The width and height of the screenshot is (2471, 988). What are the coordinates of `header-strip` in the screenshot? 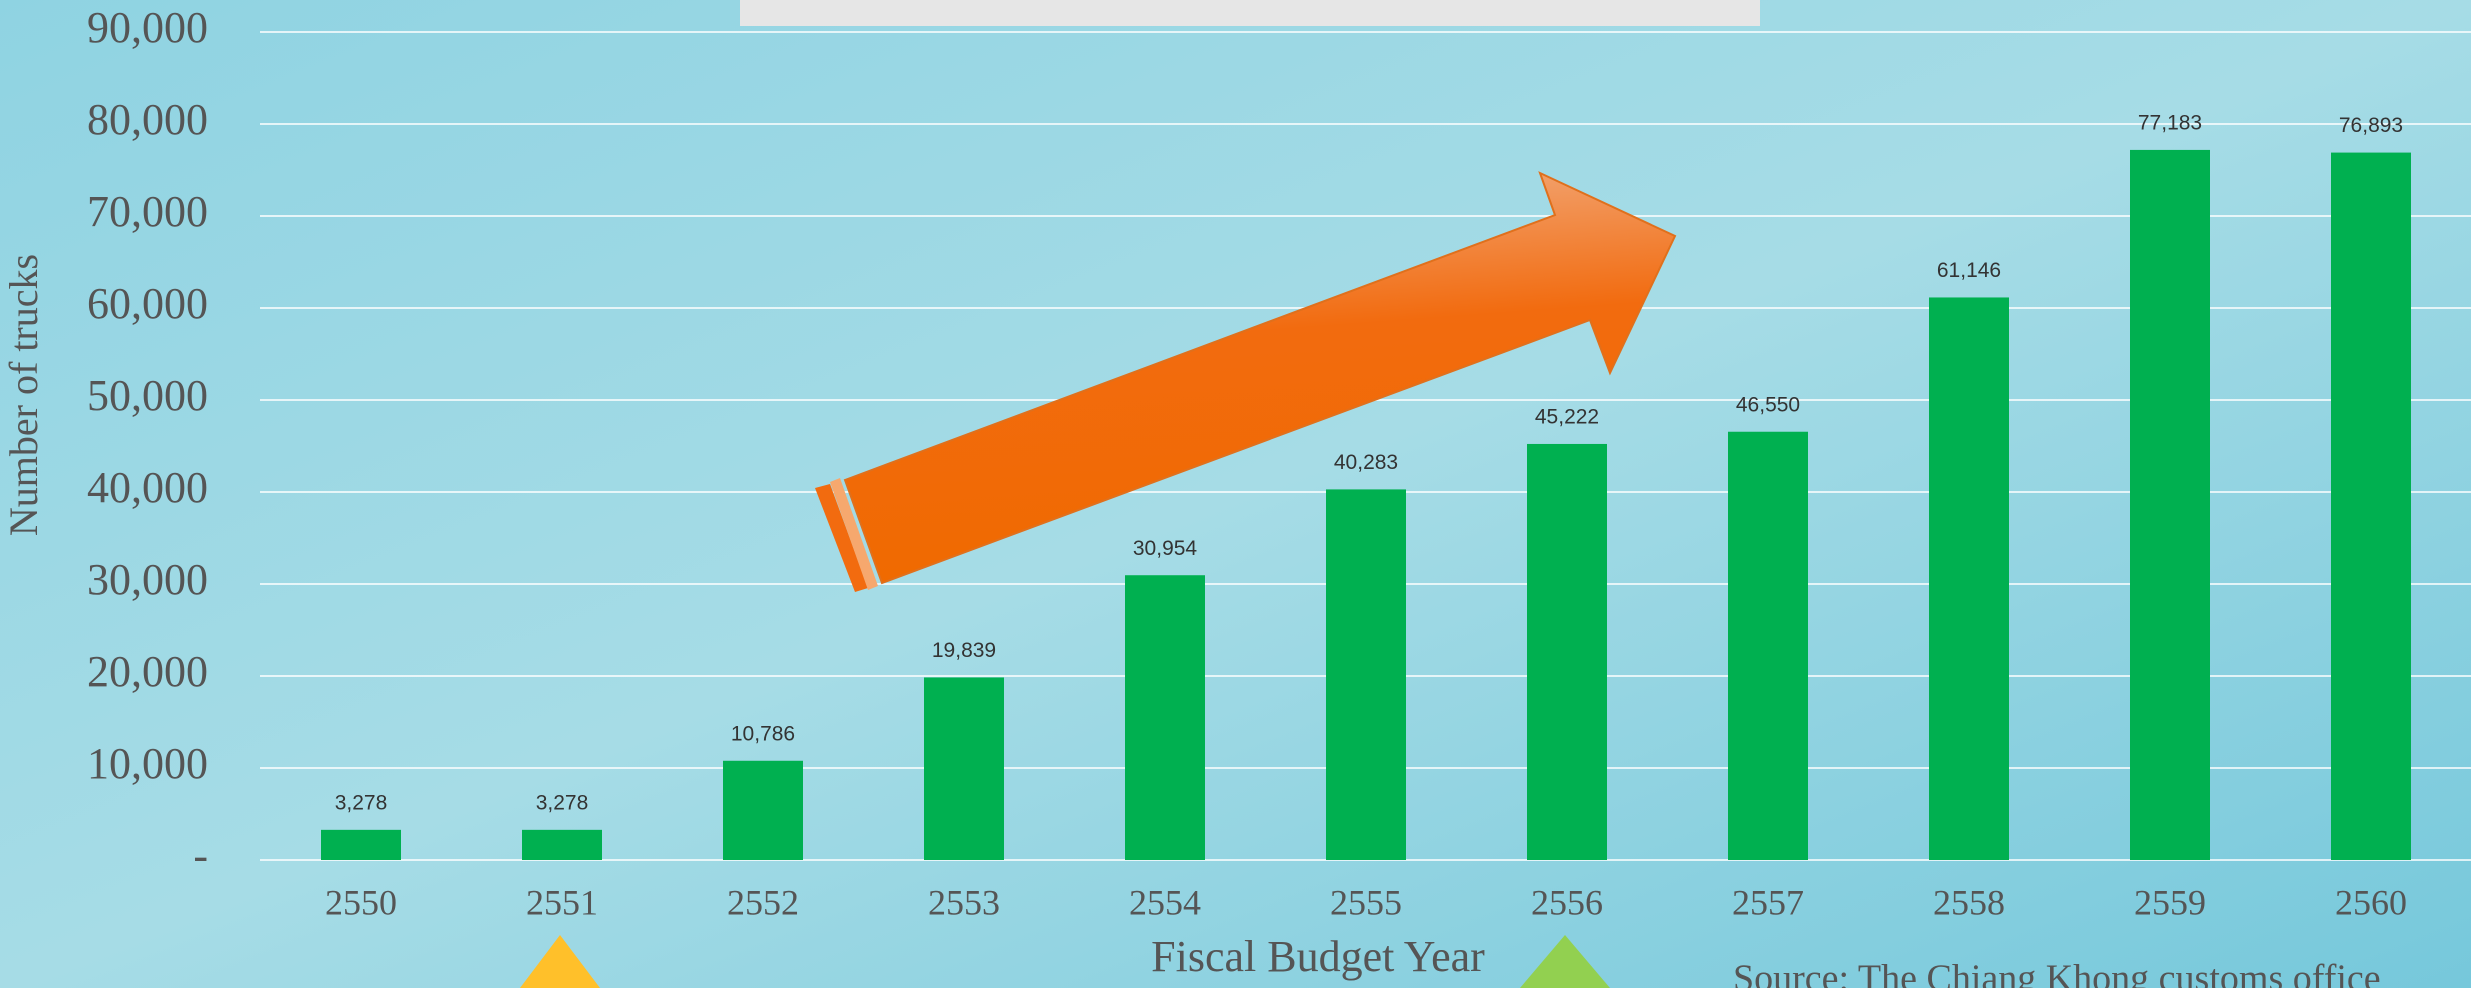 It's located at (1250, 13).